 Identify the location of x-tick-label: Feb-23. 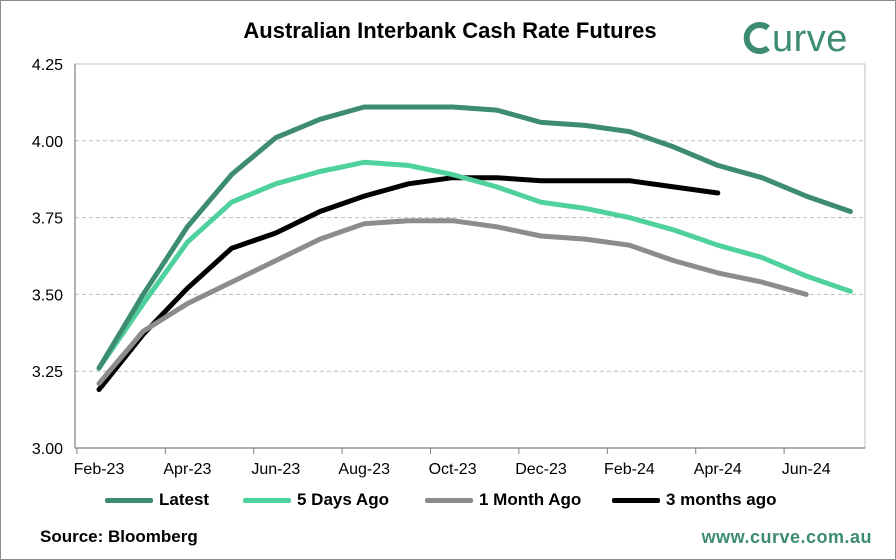
(99, 469).